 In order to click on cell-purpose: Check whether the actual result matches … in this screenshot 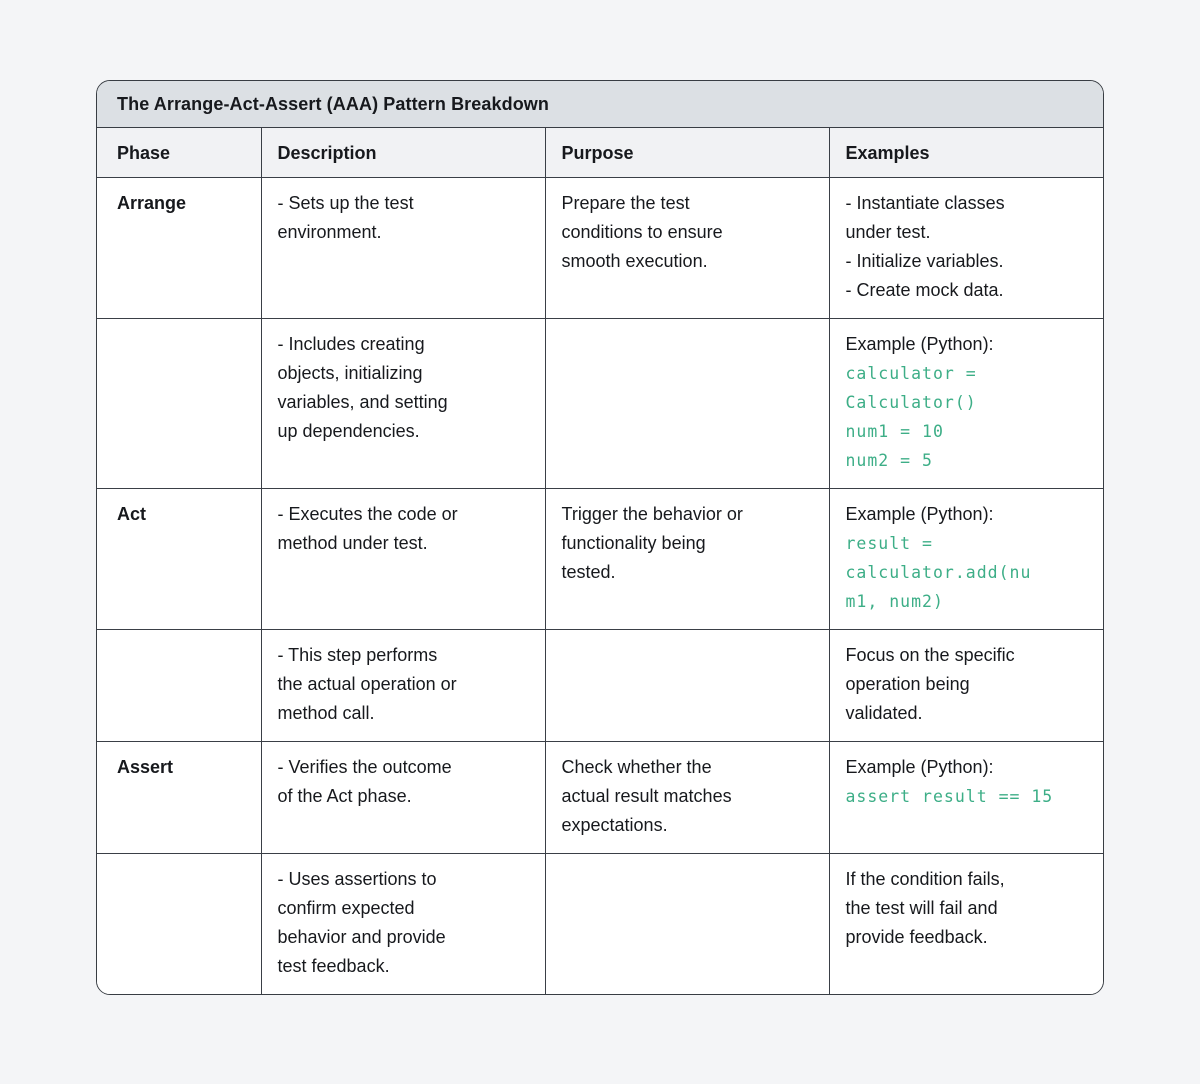, I will do `click(687, 797)`.